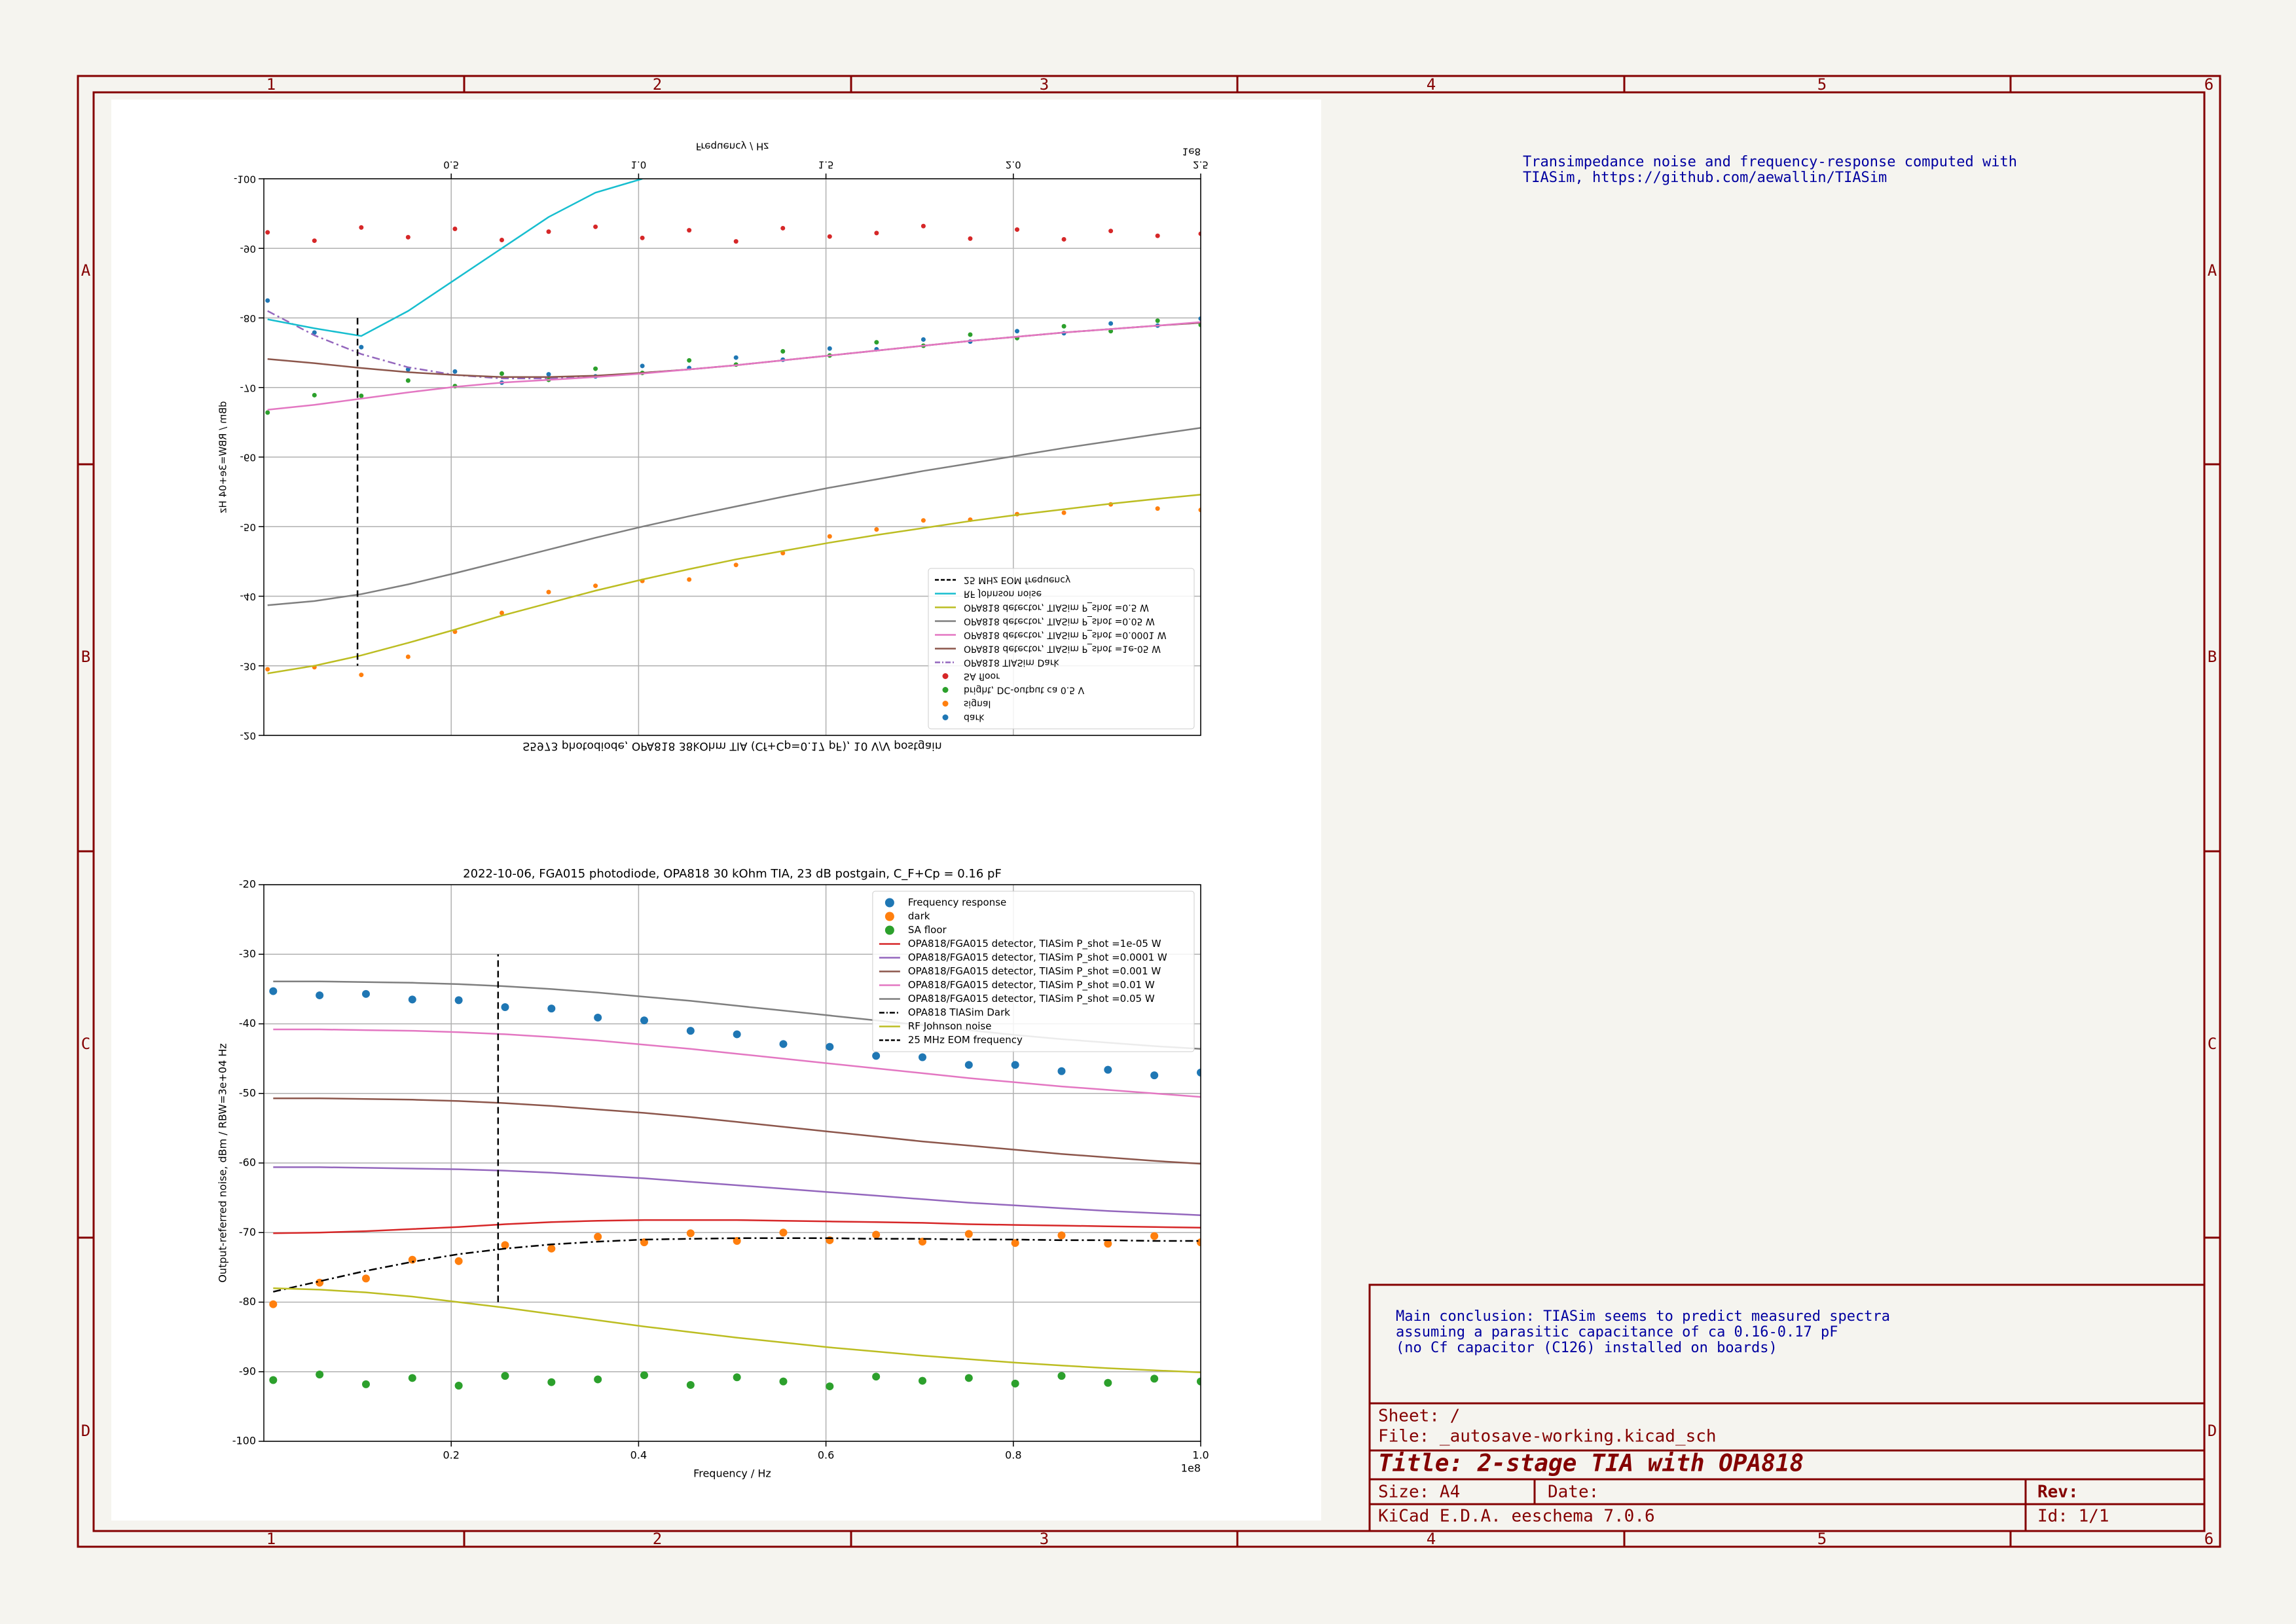 Image resolution: width=2296 pixels, height=1624 pixels. What do you see at coordinates (1516, 1516) in the screenshot?
I see `tool: KiCad E.D.A. eeschema 7.0.6` at bounding box center [1516, 1516].